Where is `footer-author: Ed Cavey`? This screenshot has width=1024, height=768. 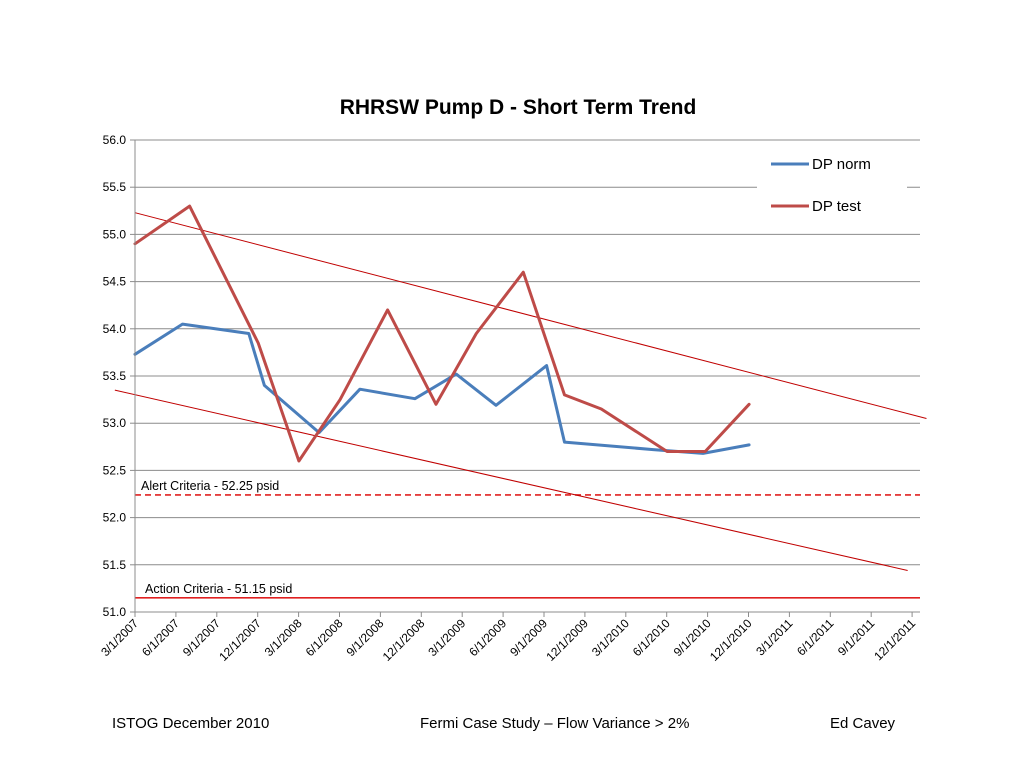
footer-author: Ed Cavey is located at coordinates (863, 723).